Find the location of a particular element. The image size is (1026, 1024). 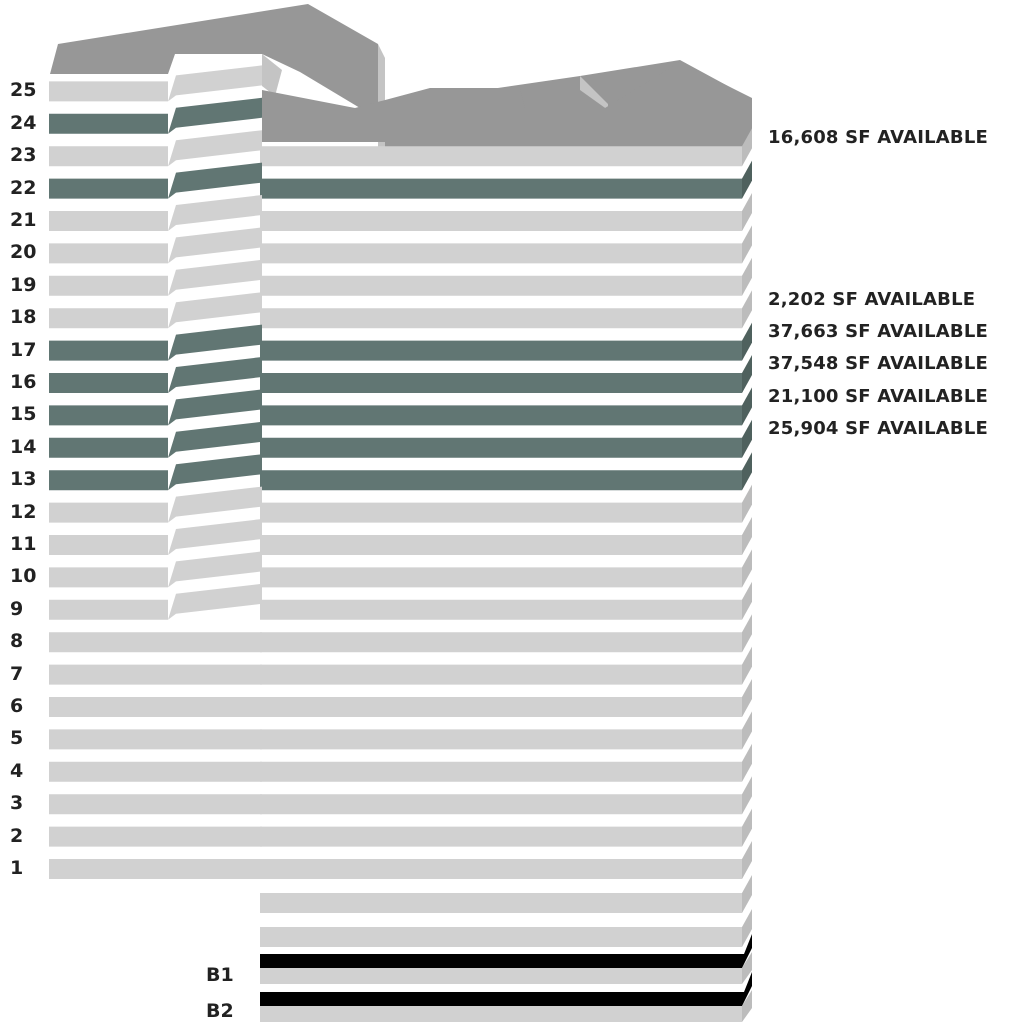

floor-1-podium-slab is located at coordinates (155, 869).